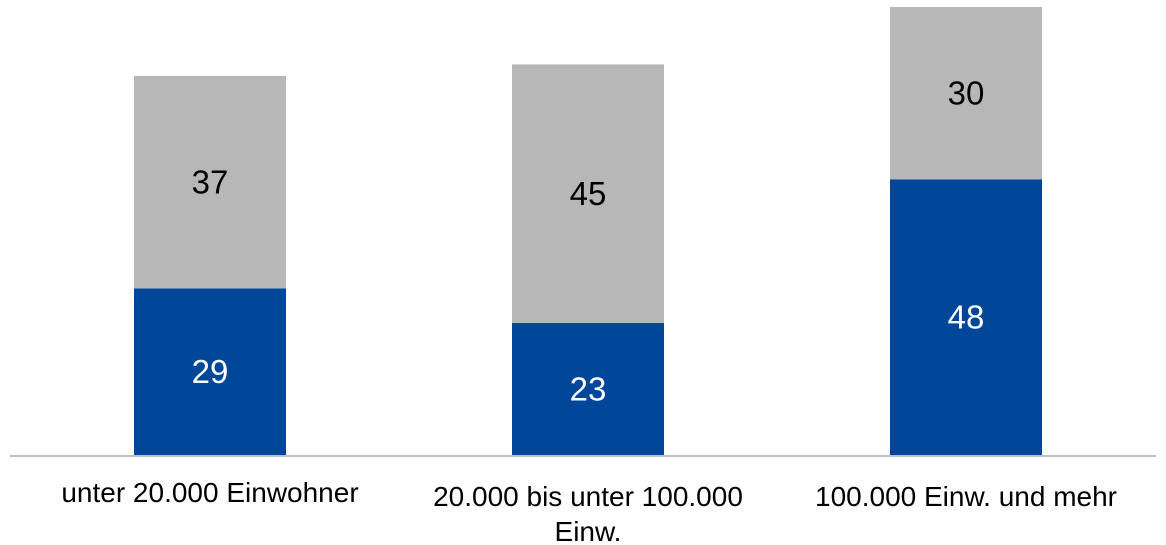 The height and width of the screenshot is (545, 1166). I want to click on category-label: 20.000 bis unter 100.000 Einw., so click(588, 513).